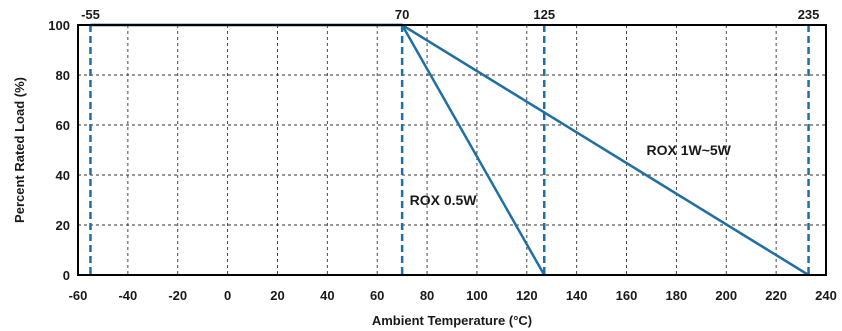 Image resolution: width=842 pixels, height=331 pixels. What do you see at coordinates (63, 75) in the screenshot?
I see `y-tick-label: 80` at bounding box center [63, 75].